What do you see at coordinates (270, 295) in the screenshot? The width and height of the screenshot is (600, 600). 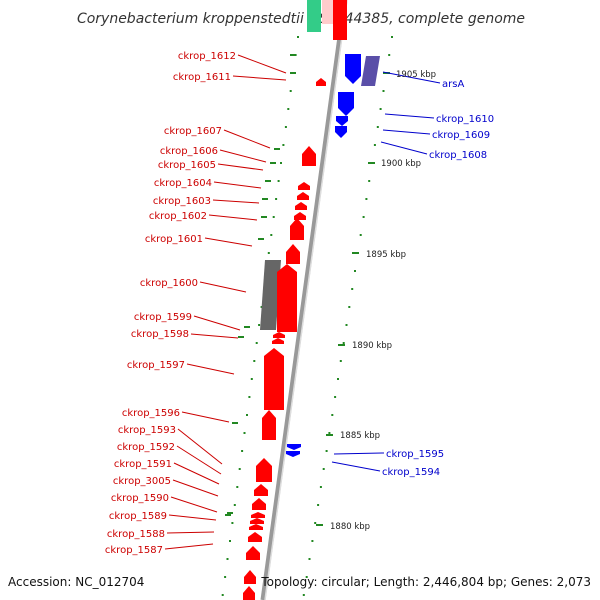 I see `gene-ckrop-1600-feature` at bounding box center [270, 295].